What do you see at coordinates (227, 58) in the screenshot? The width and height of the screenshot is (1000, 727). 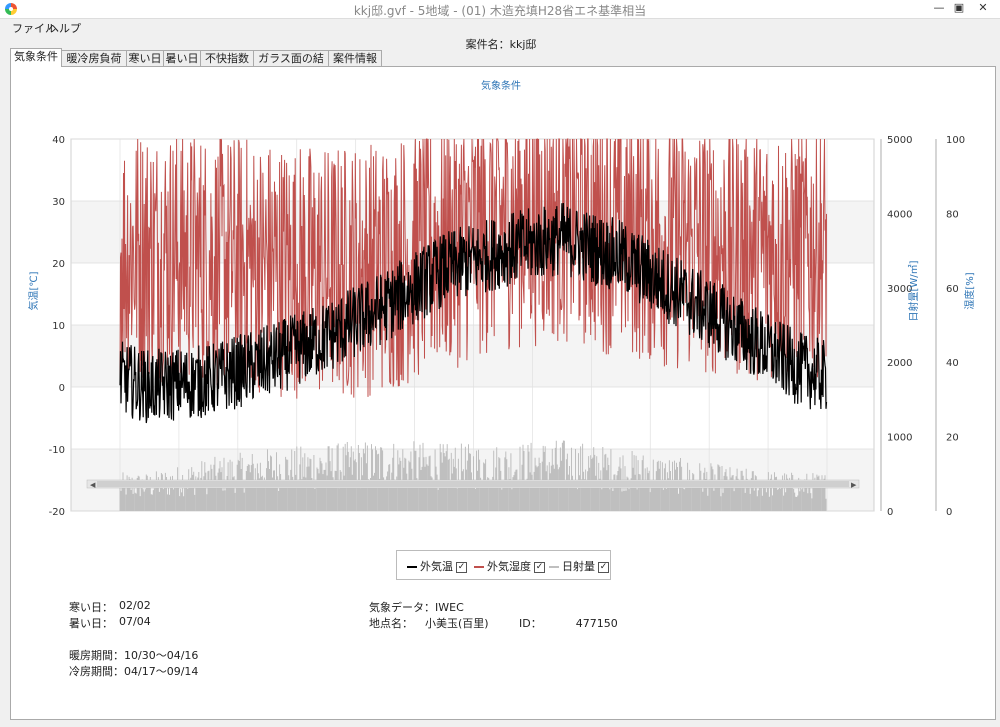 I see `tab-discomfort-index: 不快指数` at bounding box center [227, 58].